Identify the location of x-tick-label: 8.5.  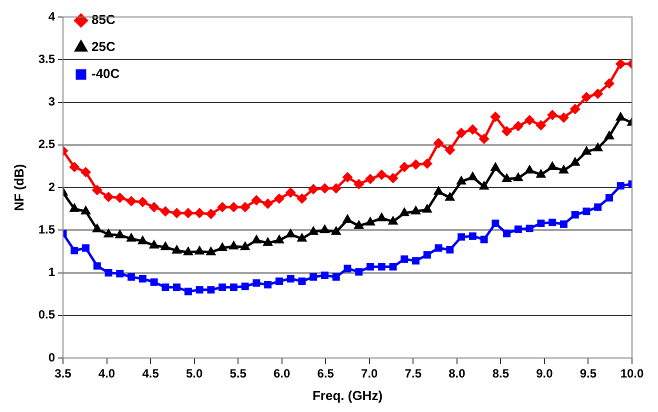
(501, 373).